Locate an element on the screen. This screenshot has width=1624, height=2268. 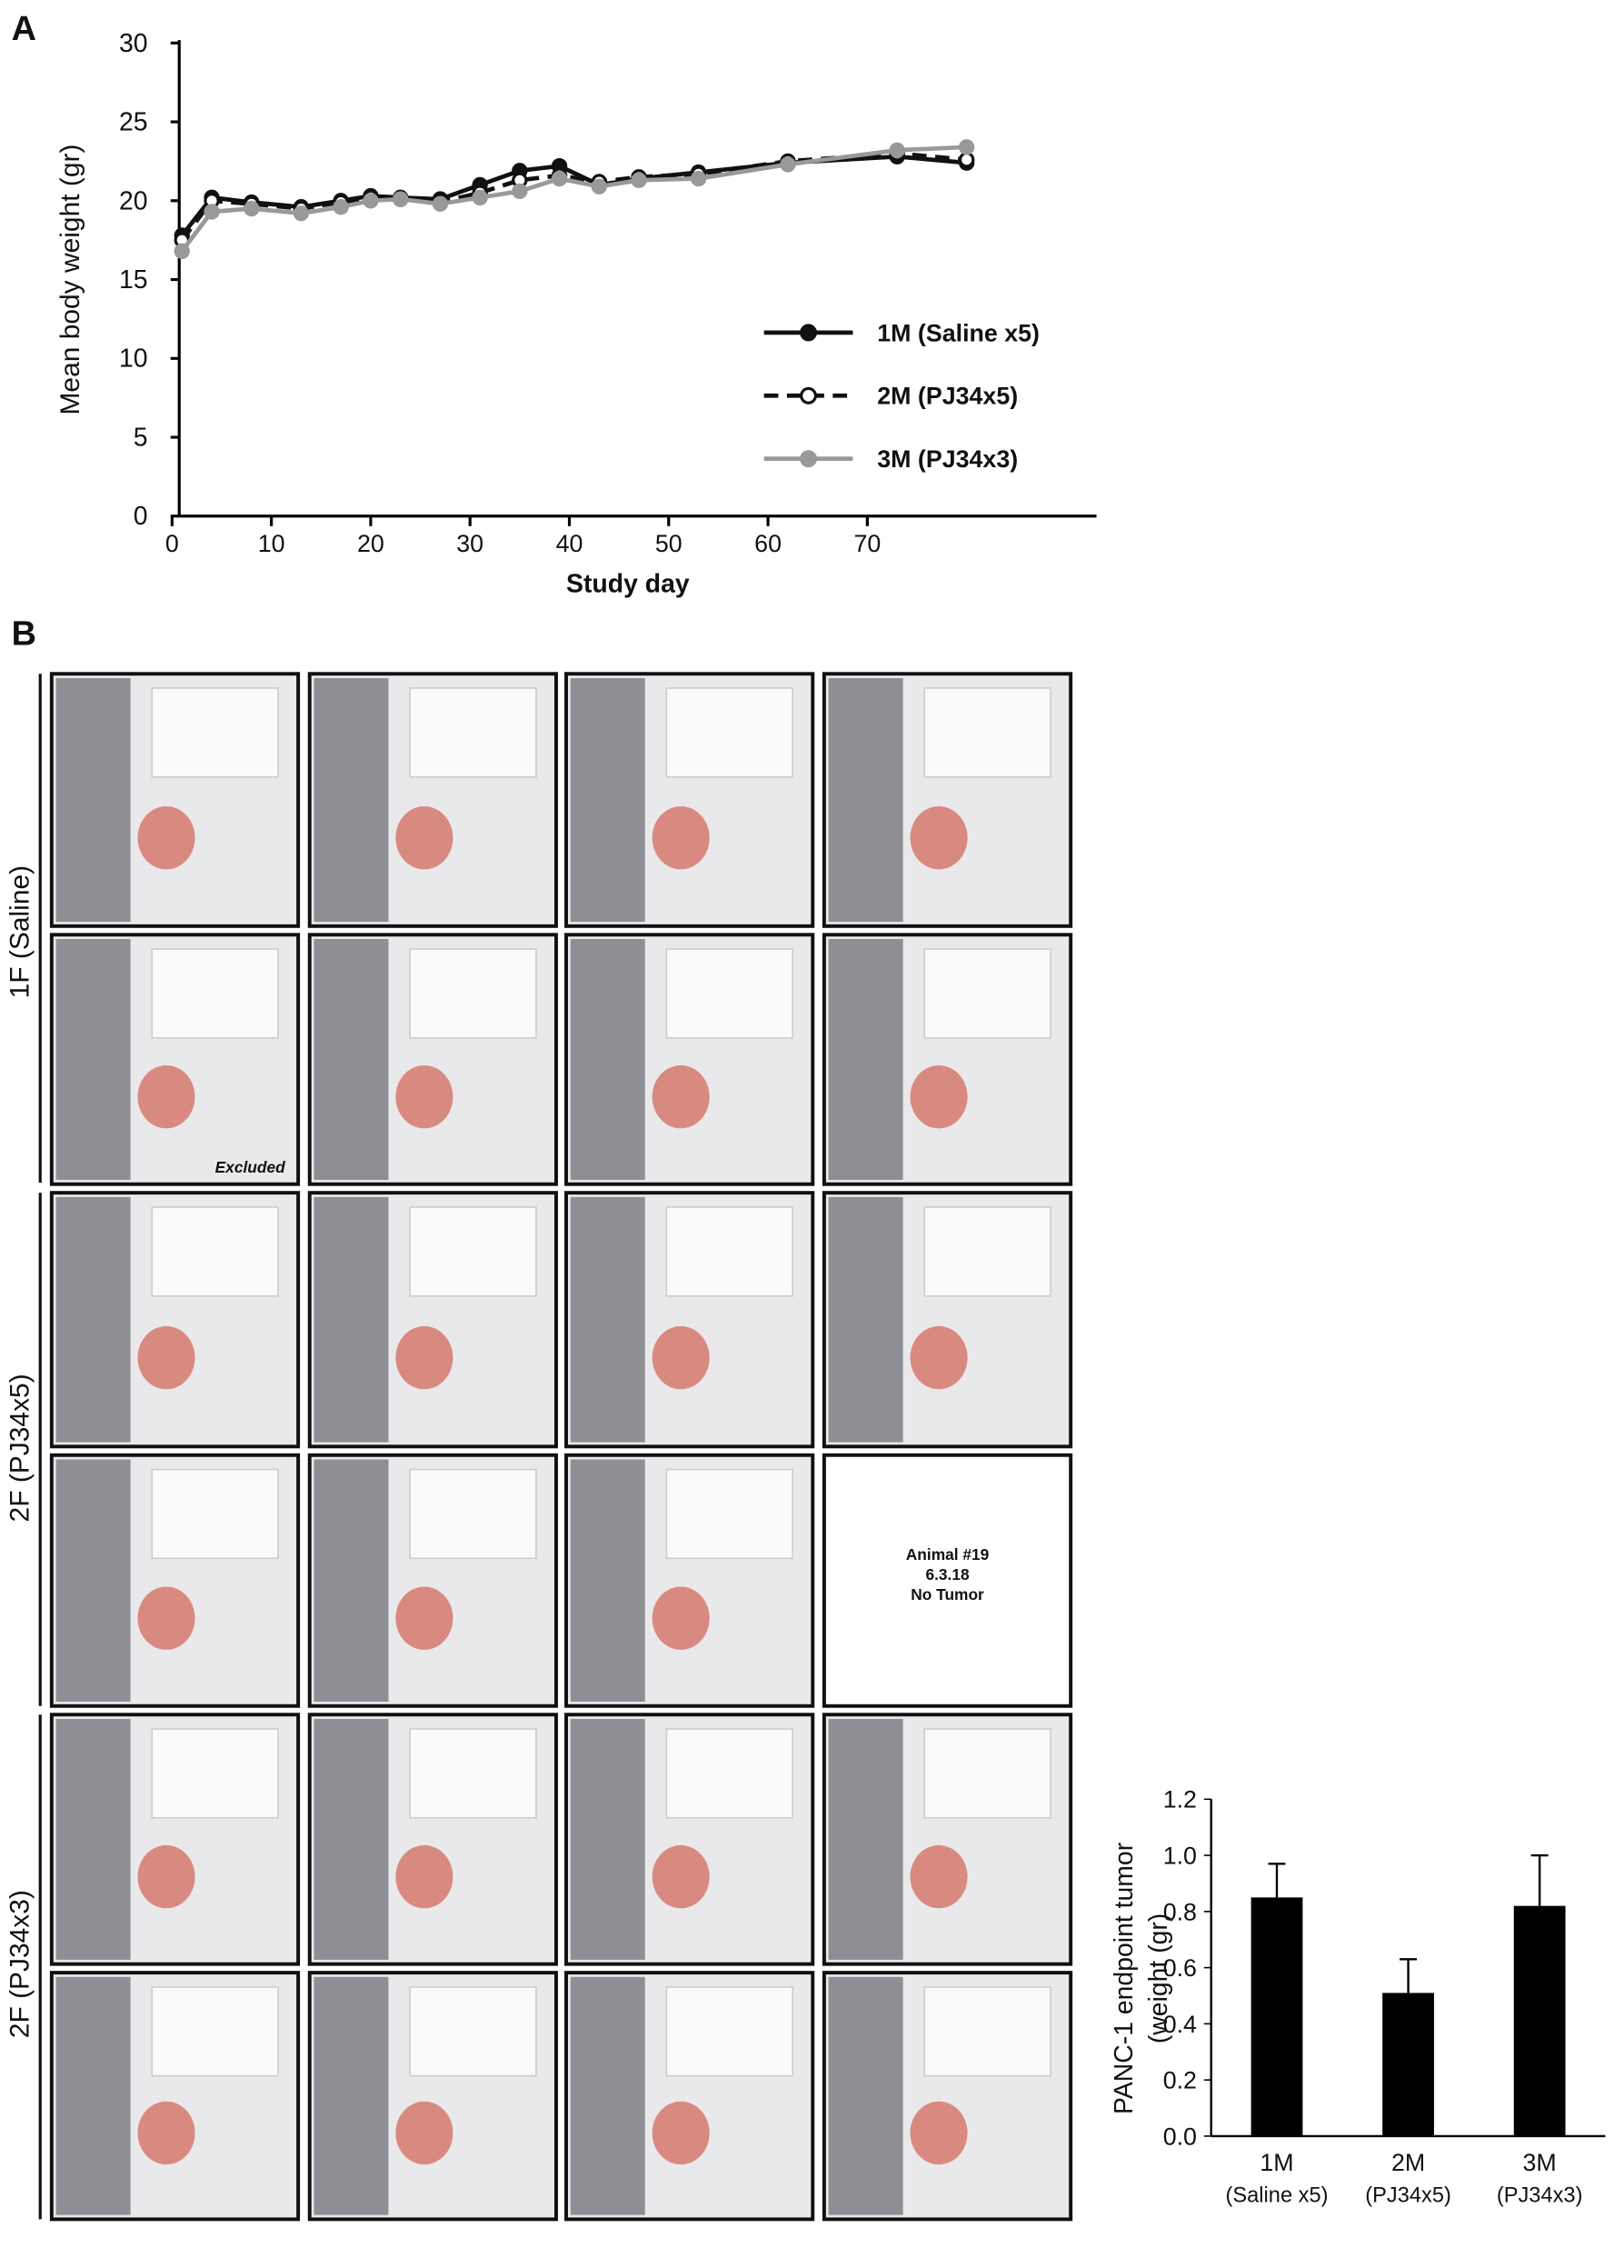
x-group-label: (PJ34x3) is located at coordinates (1540, 2195).